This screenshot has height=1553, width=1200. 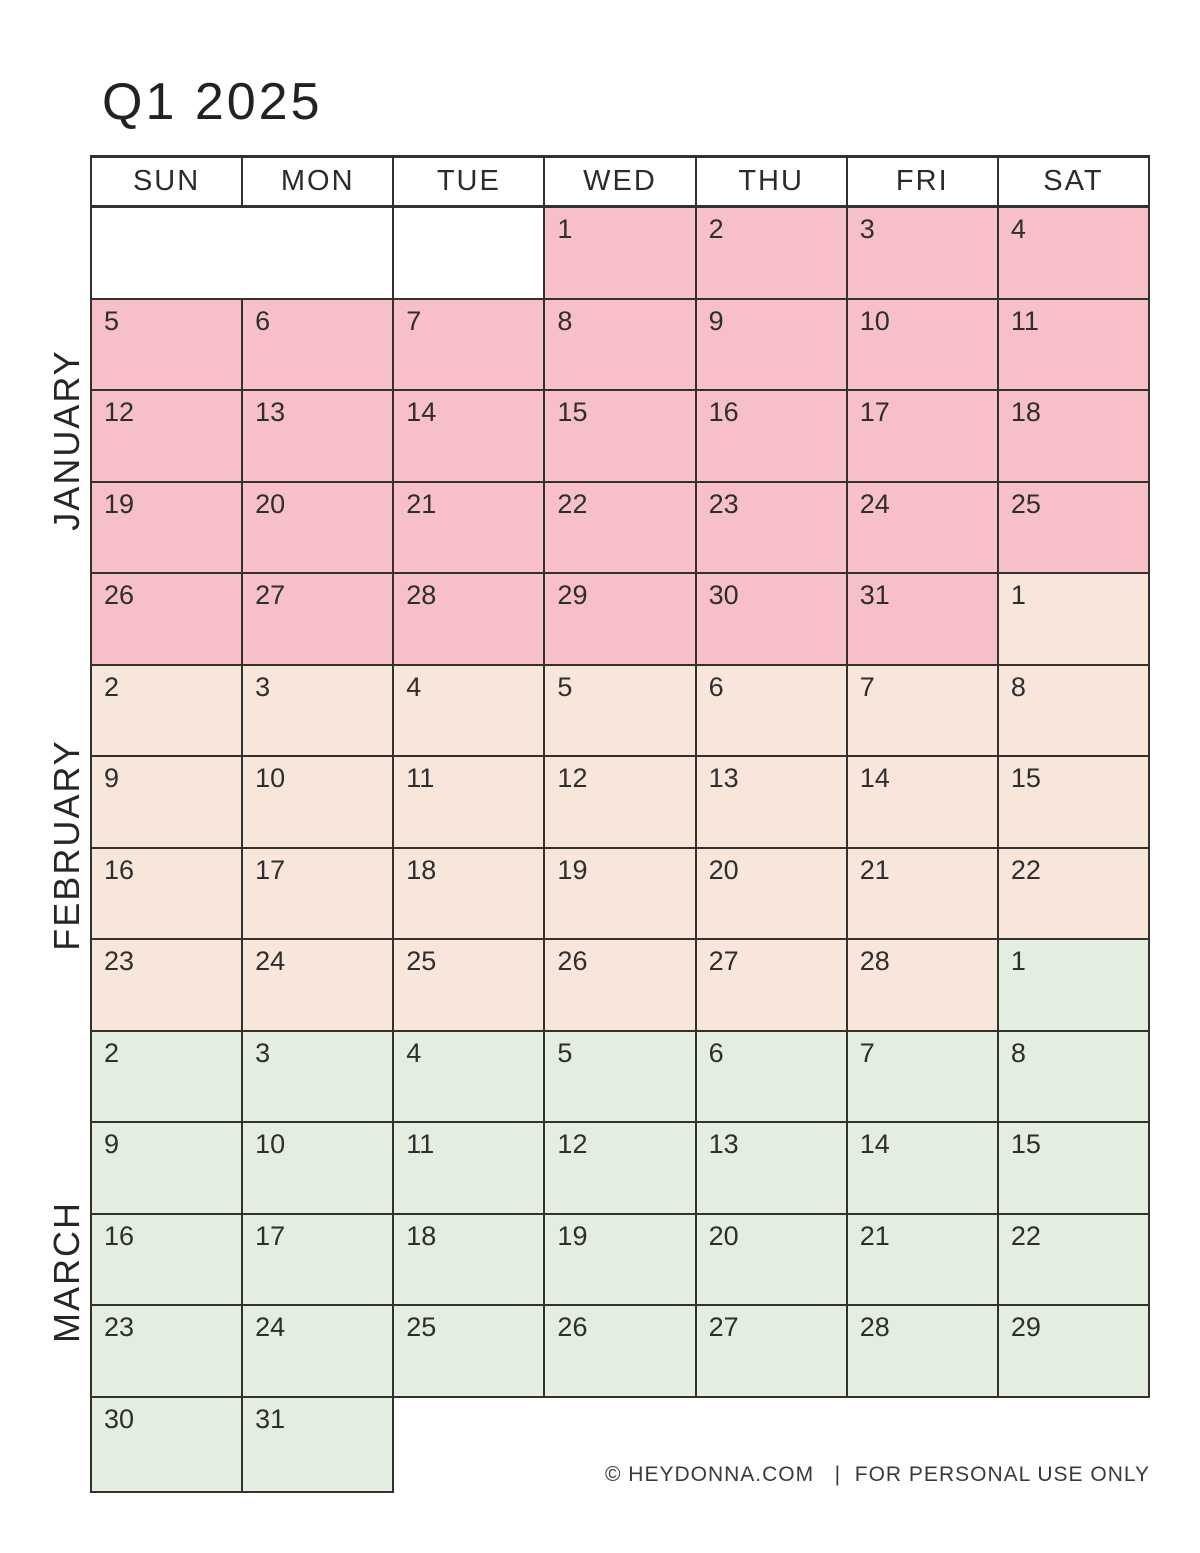 I want to click on day-cell-january-21: 21, so click(x=470, y=528).